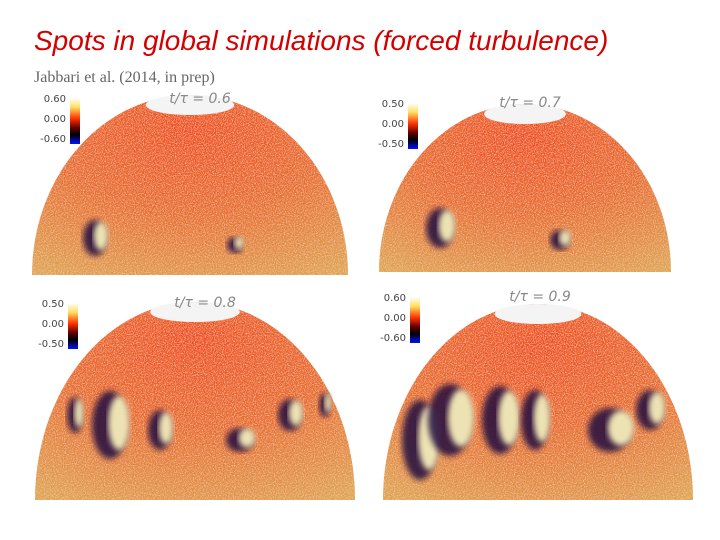 This screenshot has height=540, width=720. I want to click on simulation-panel: t/τ = 0.6 0.60 0.00 -0.60, so click(190, 183).